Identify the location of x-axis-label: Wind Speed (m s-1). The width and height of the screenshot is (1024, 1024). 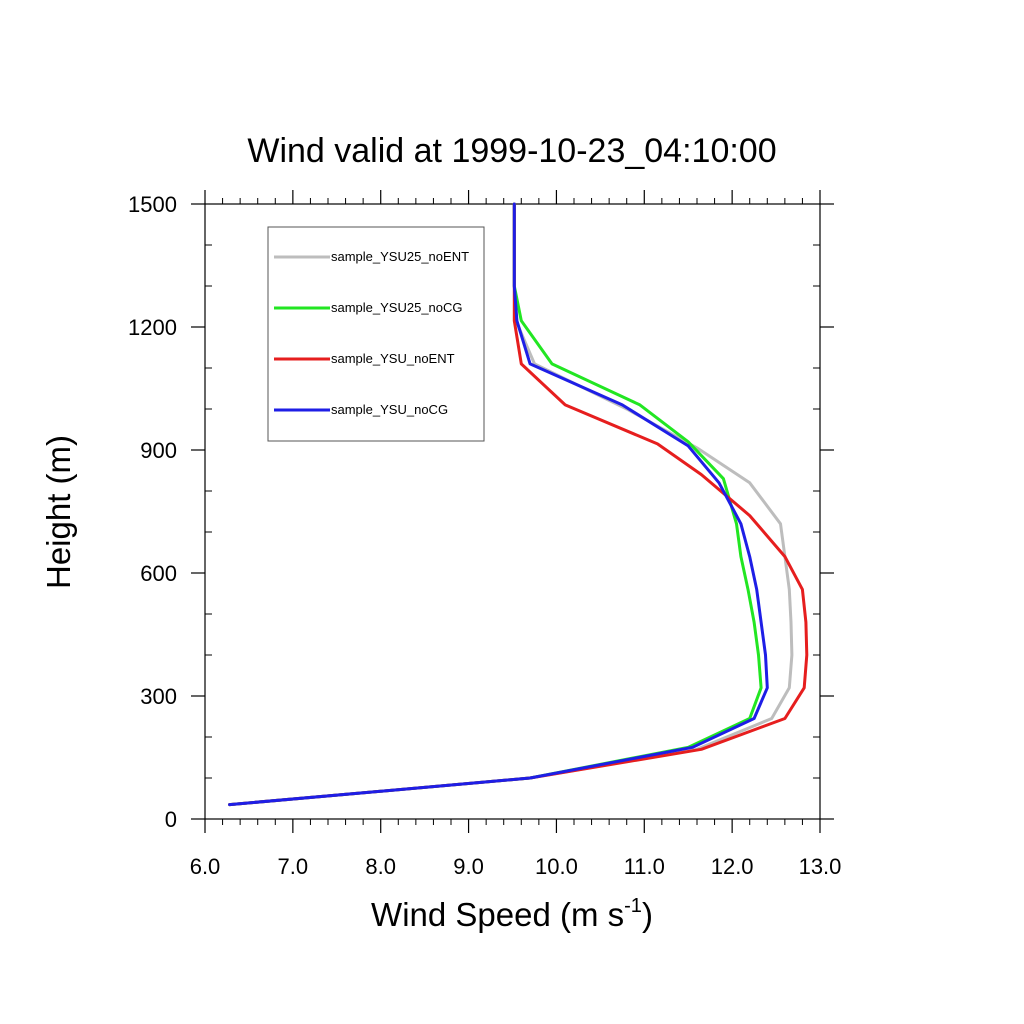
(512, 914).